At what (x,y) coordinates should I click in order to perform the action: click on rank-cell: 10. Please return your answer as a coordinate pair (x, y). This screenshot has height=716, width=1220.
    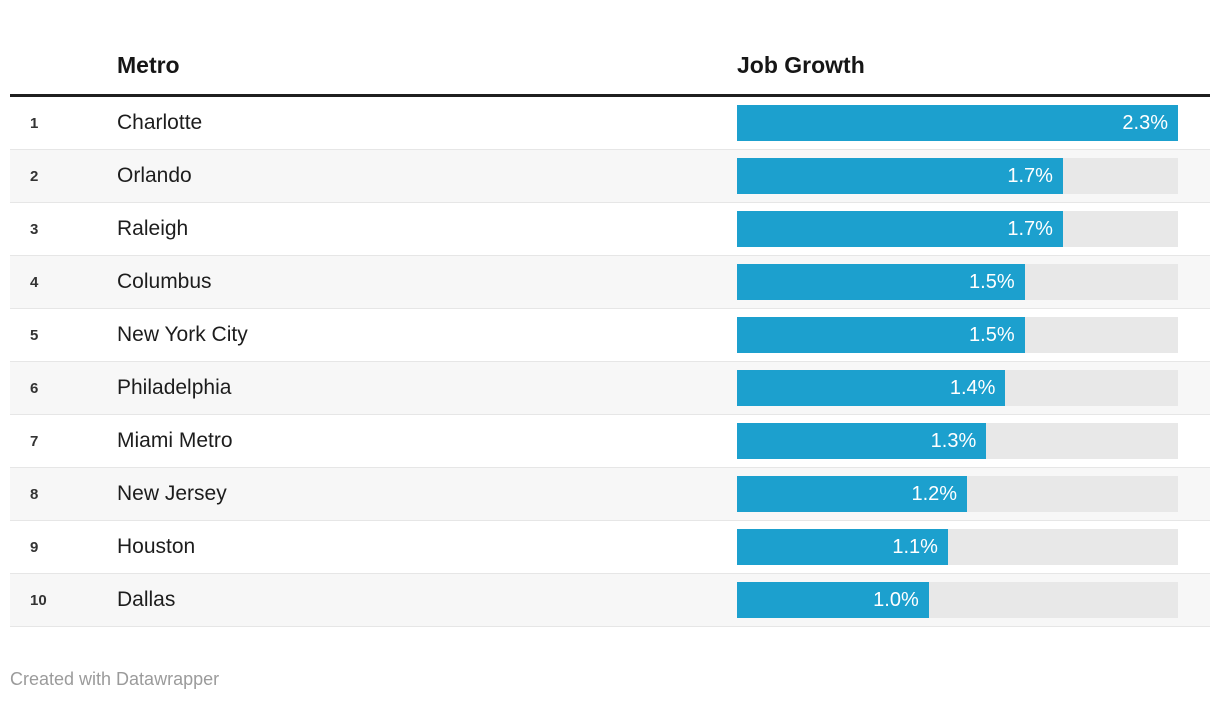
    Looking at the image, I should click on (38, 600).